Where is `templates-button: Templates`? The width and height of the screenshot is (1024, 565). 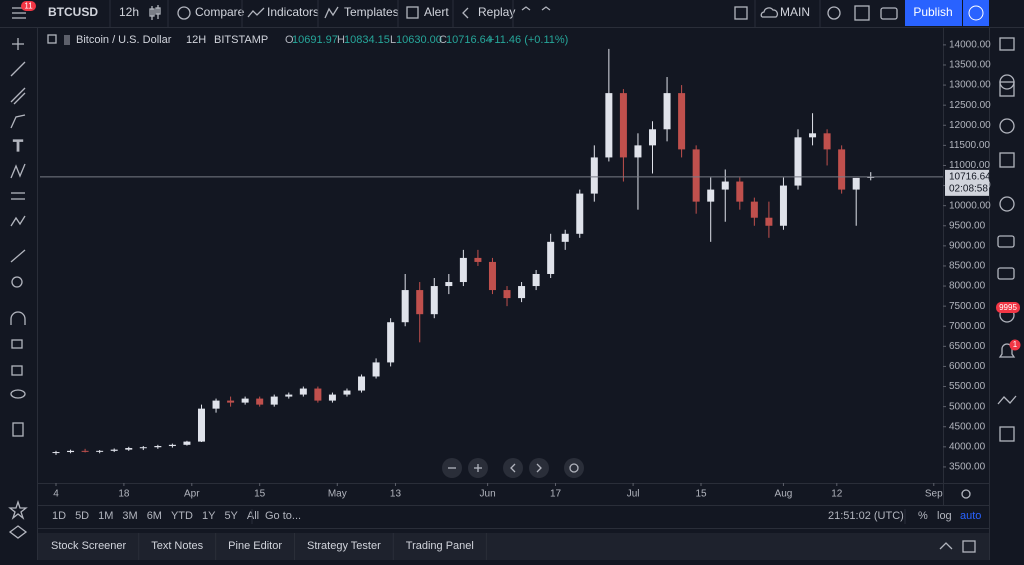
templates-button: Templates is located at coordinates (371, 12).